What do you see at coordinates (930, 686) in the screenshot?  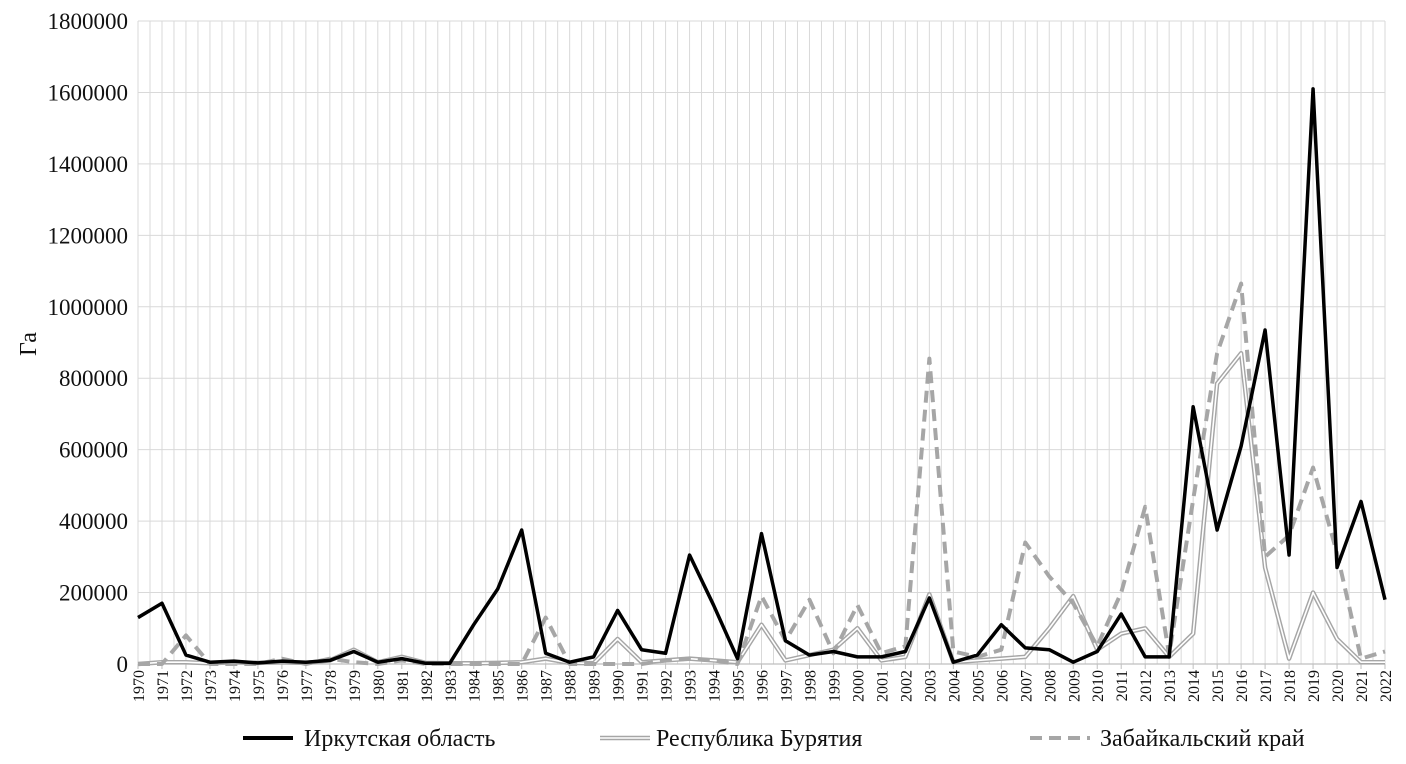 I see `x-tick-label: 2003` at bounding box center [930, 686].